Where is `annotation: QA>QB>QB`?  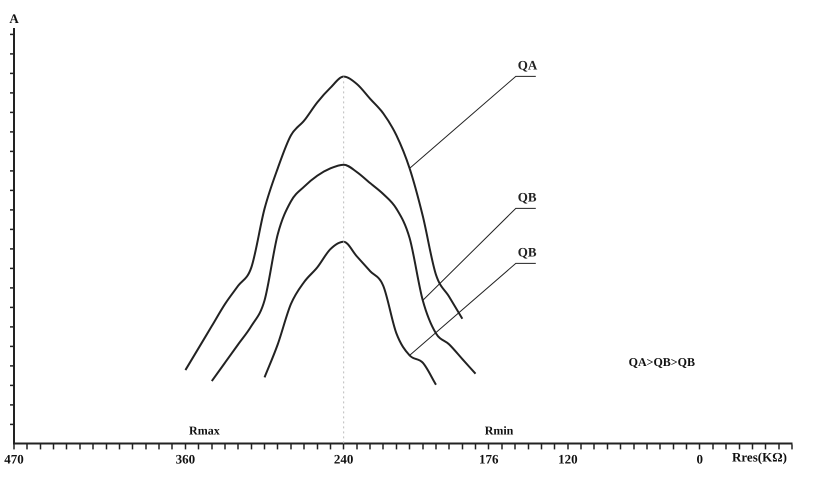
annotation: QA>QB>QB is located at coordinates (661, 361).